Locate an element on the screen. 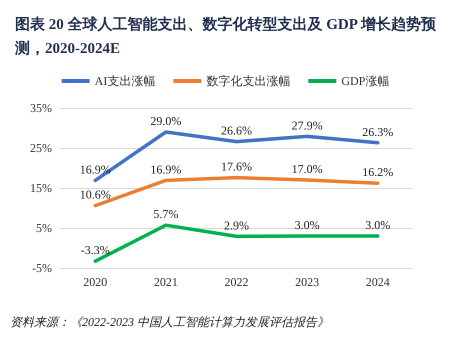 This screenshot has height=338, width=451. x-tick-label: 2024 is located at coordinates (378, 282).